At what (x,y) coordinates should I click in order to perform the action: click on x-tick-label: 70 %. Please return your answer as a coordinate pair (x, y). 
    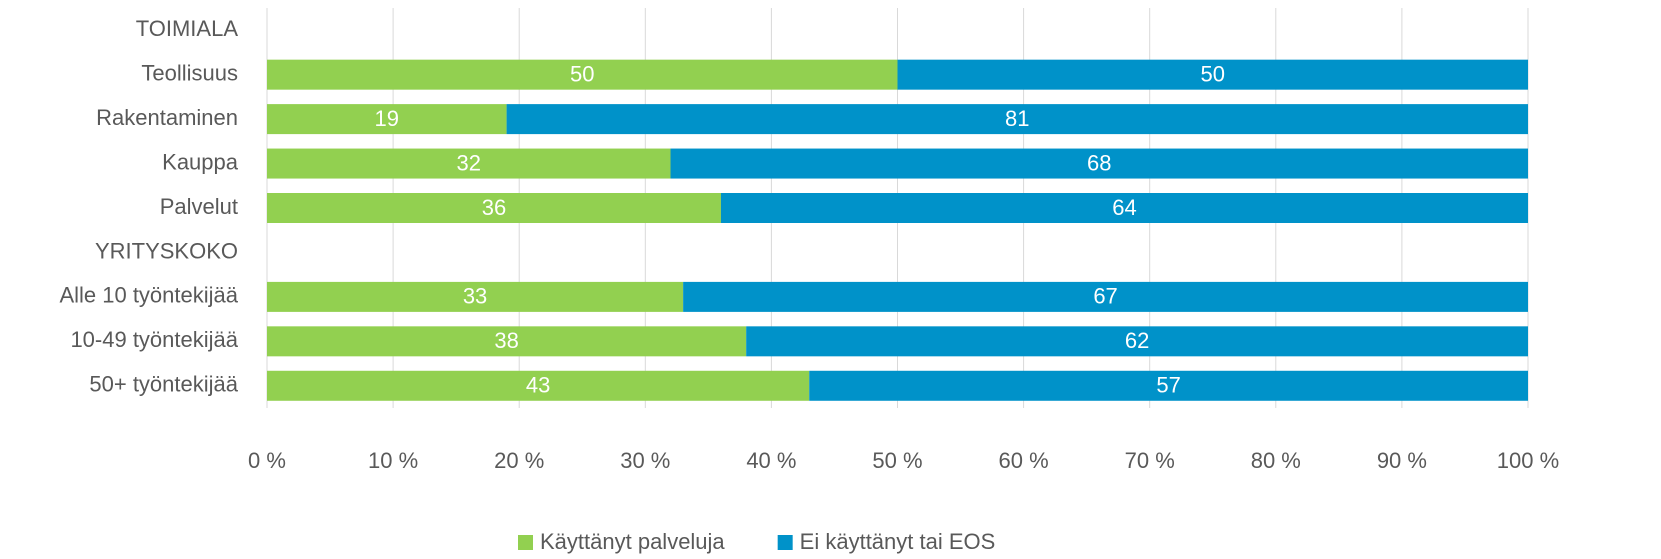
    Looking at the image, I should click on (1150, 460).